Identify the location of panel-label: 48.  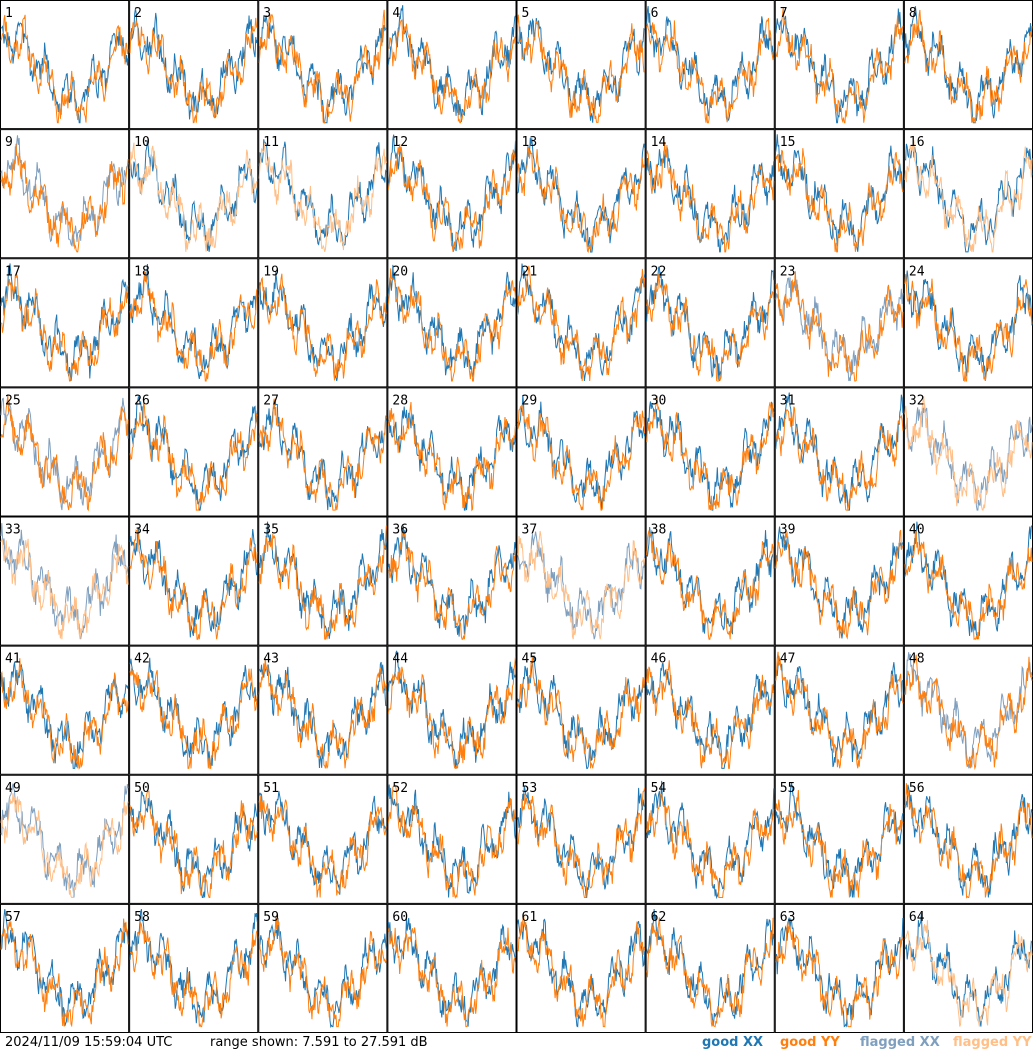
(917, 659).